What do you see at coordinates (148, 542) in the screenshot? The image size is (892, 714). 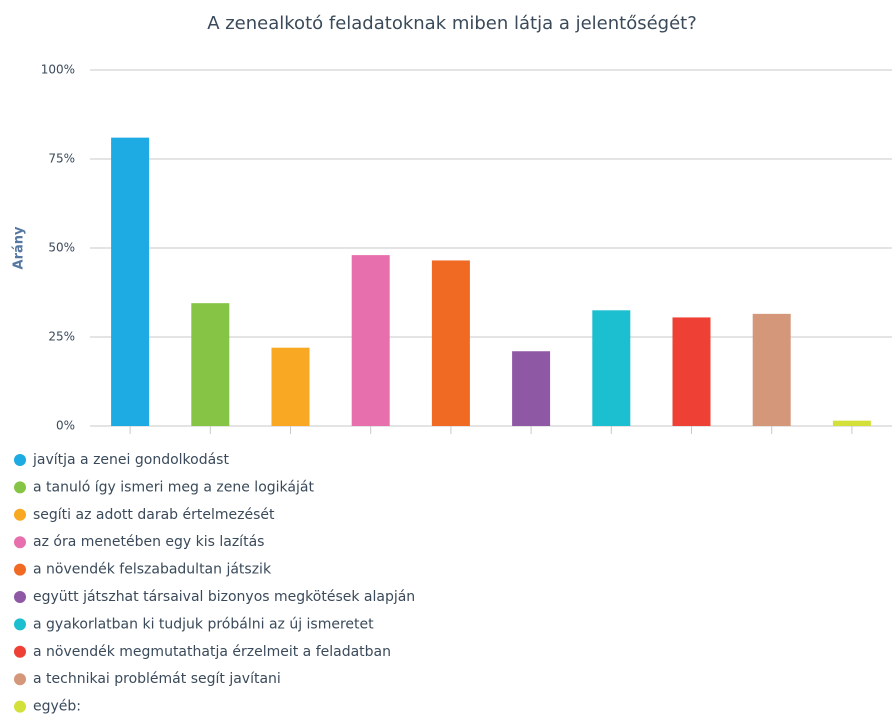 I see `legend-label: az óra menetében egy kis lazítás` at bounding box center [148, 542].